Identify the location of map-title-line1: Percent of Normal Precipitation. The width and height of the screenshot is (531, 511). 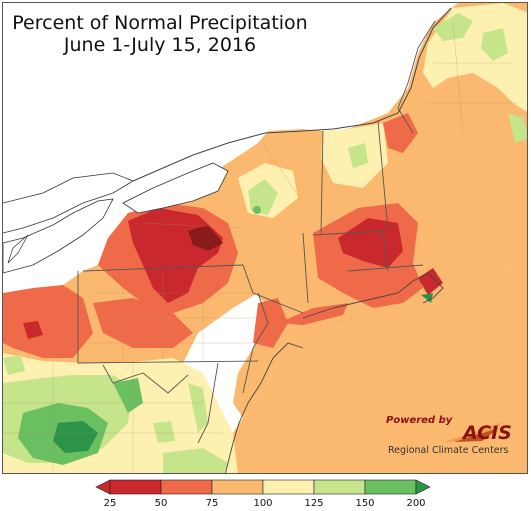
(160, 23).